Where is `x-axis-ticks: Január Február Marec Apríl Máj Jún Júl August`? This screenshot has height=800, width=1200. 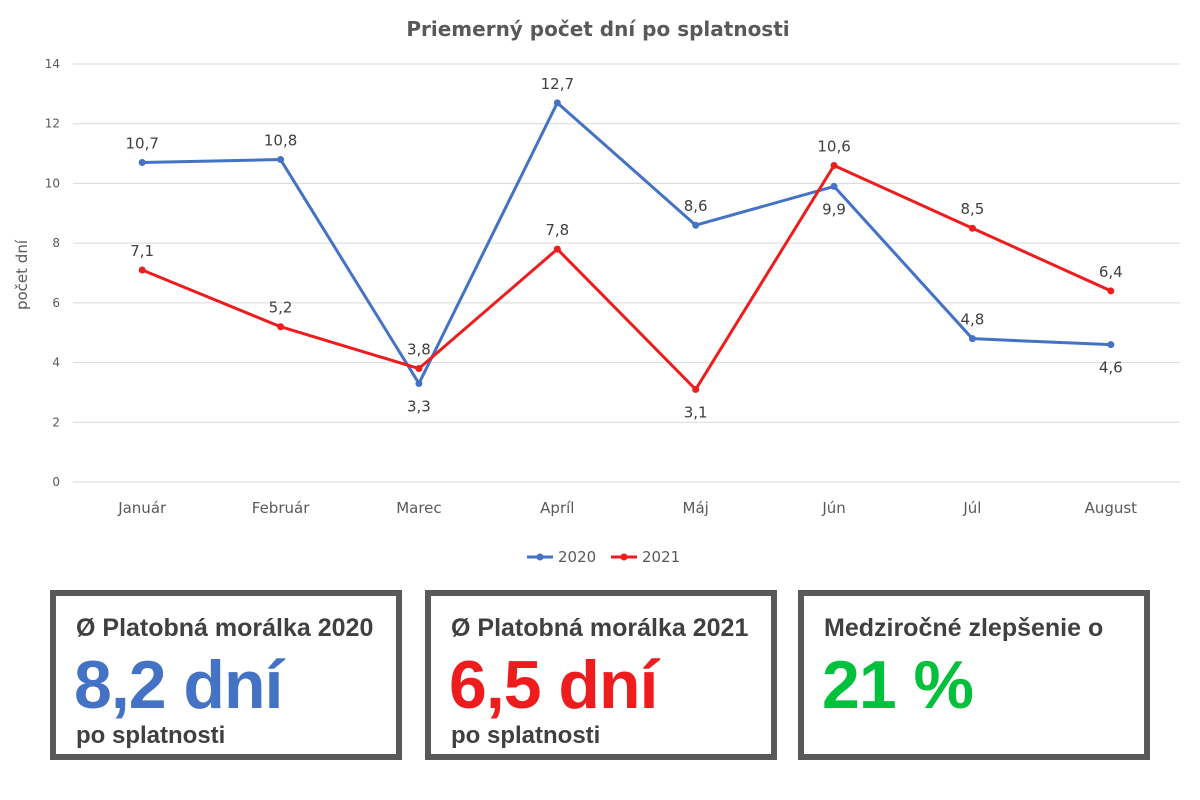
x-axis-ticks: Január Február Marec Apríl Máj Jún Júl August is located at coordinates (627, 508).